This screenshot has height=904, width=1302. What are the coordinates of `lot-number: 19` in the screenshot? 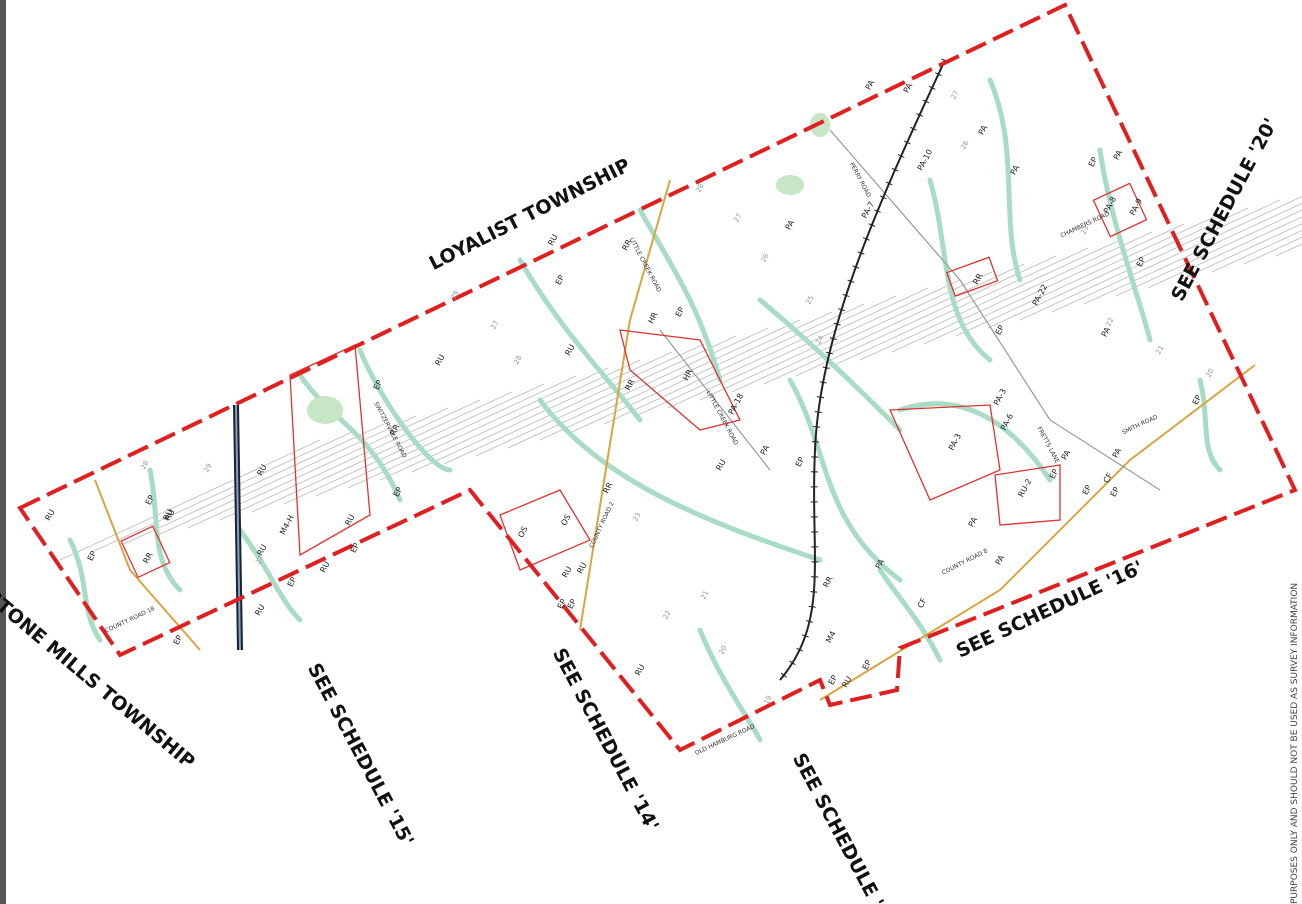 It's located at (767, 700).